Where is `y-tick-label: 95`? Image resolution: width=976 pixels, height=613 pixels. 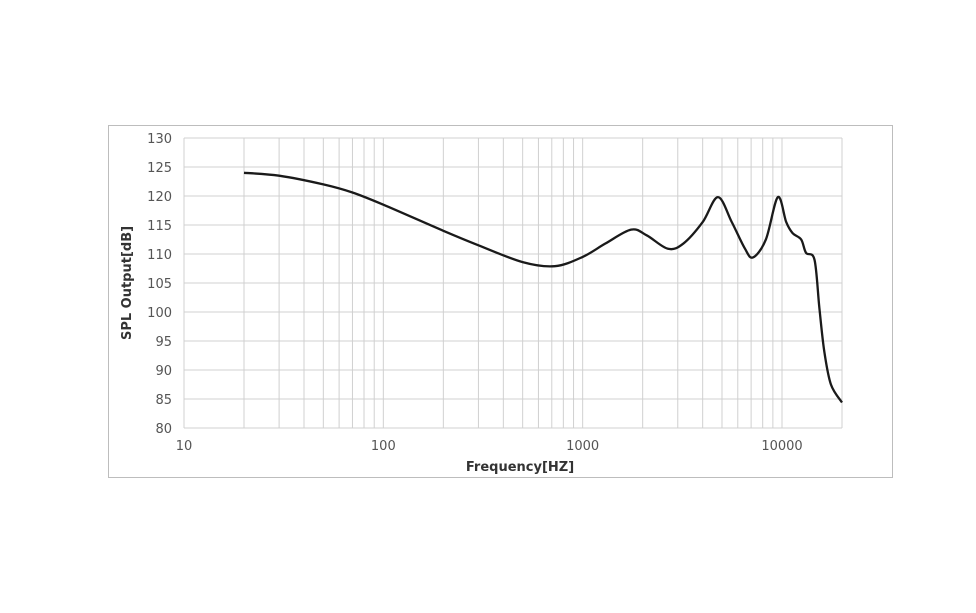
y-tick-label: 95 is located at coordinates (163, 342).